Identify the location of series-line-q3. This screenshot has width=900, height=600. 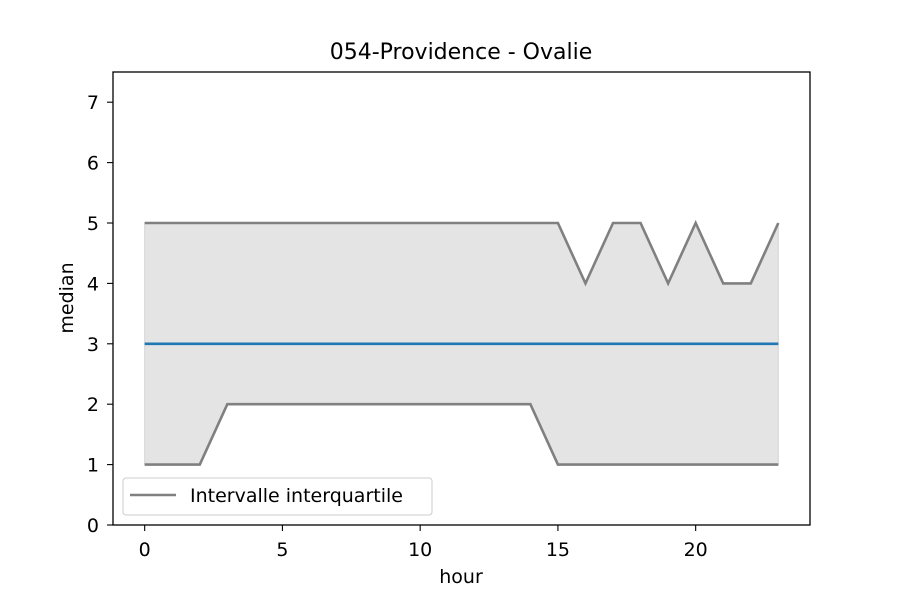
(462, 253).